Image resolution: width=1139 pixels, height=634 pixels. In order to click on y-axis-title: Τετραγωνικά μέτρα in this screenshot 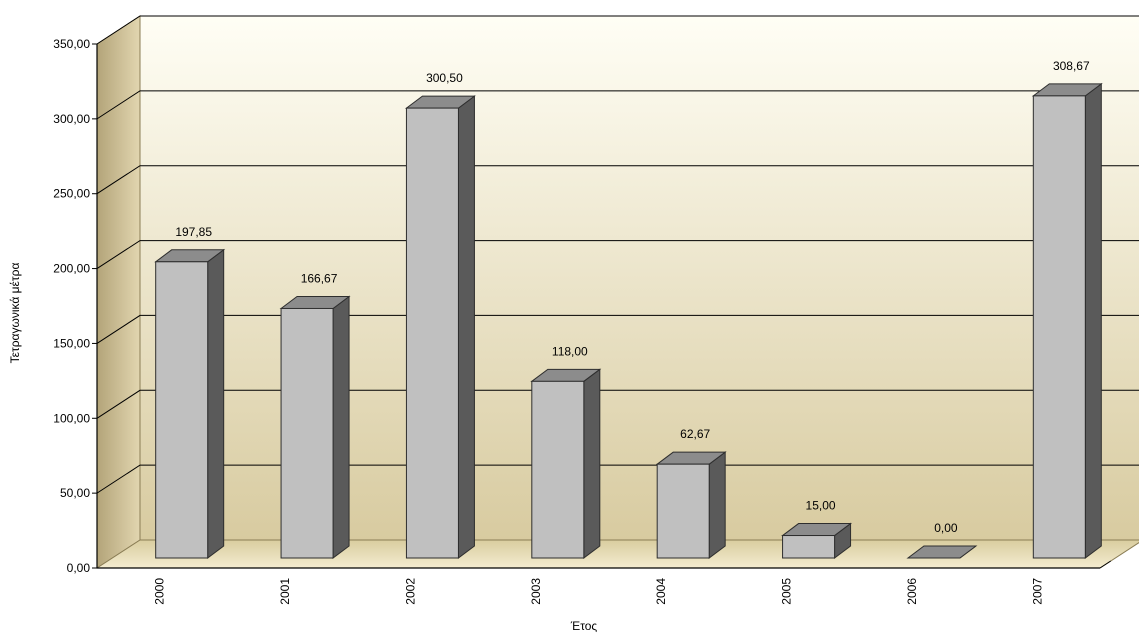, I will do `click(15, 313)`.